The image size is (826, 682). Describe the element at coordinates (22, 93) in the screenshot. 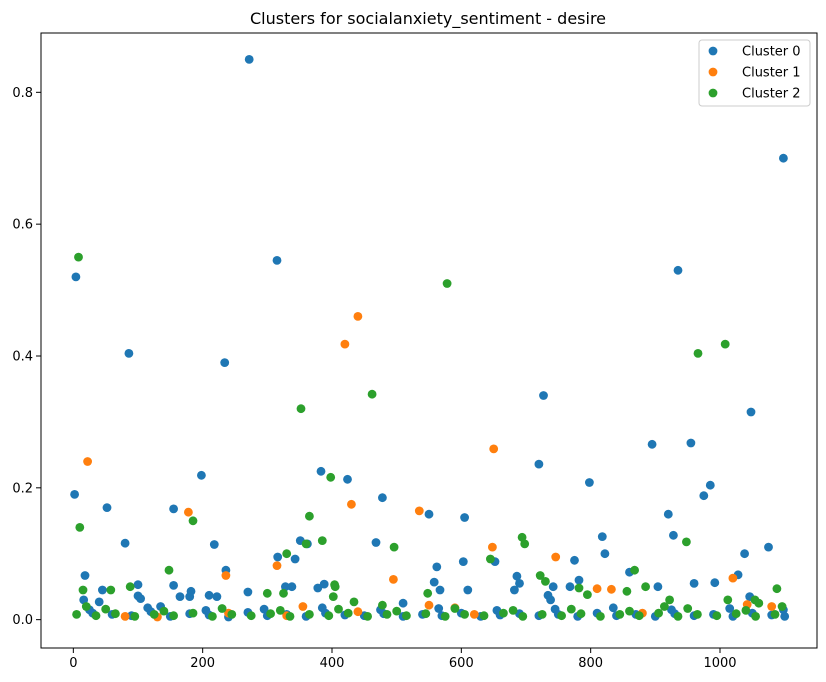

I see `y-tick-label: 0.8` at that location.